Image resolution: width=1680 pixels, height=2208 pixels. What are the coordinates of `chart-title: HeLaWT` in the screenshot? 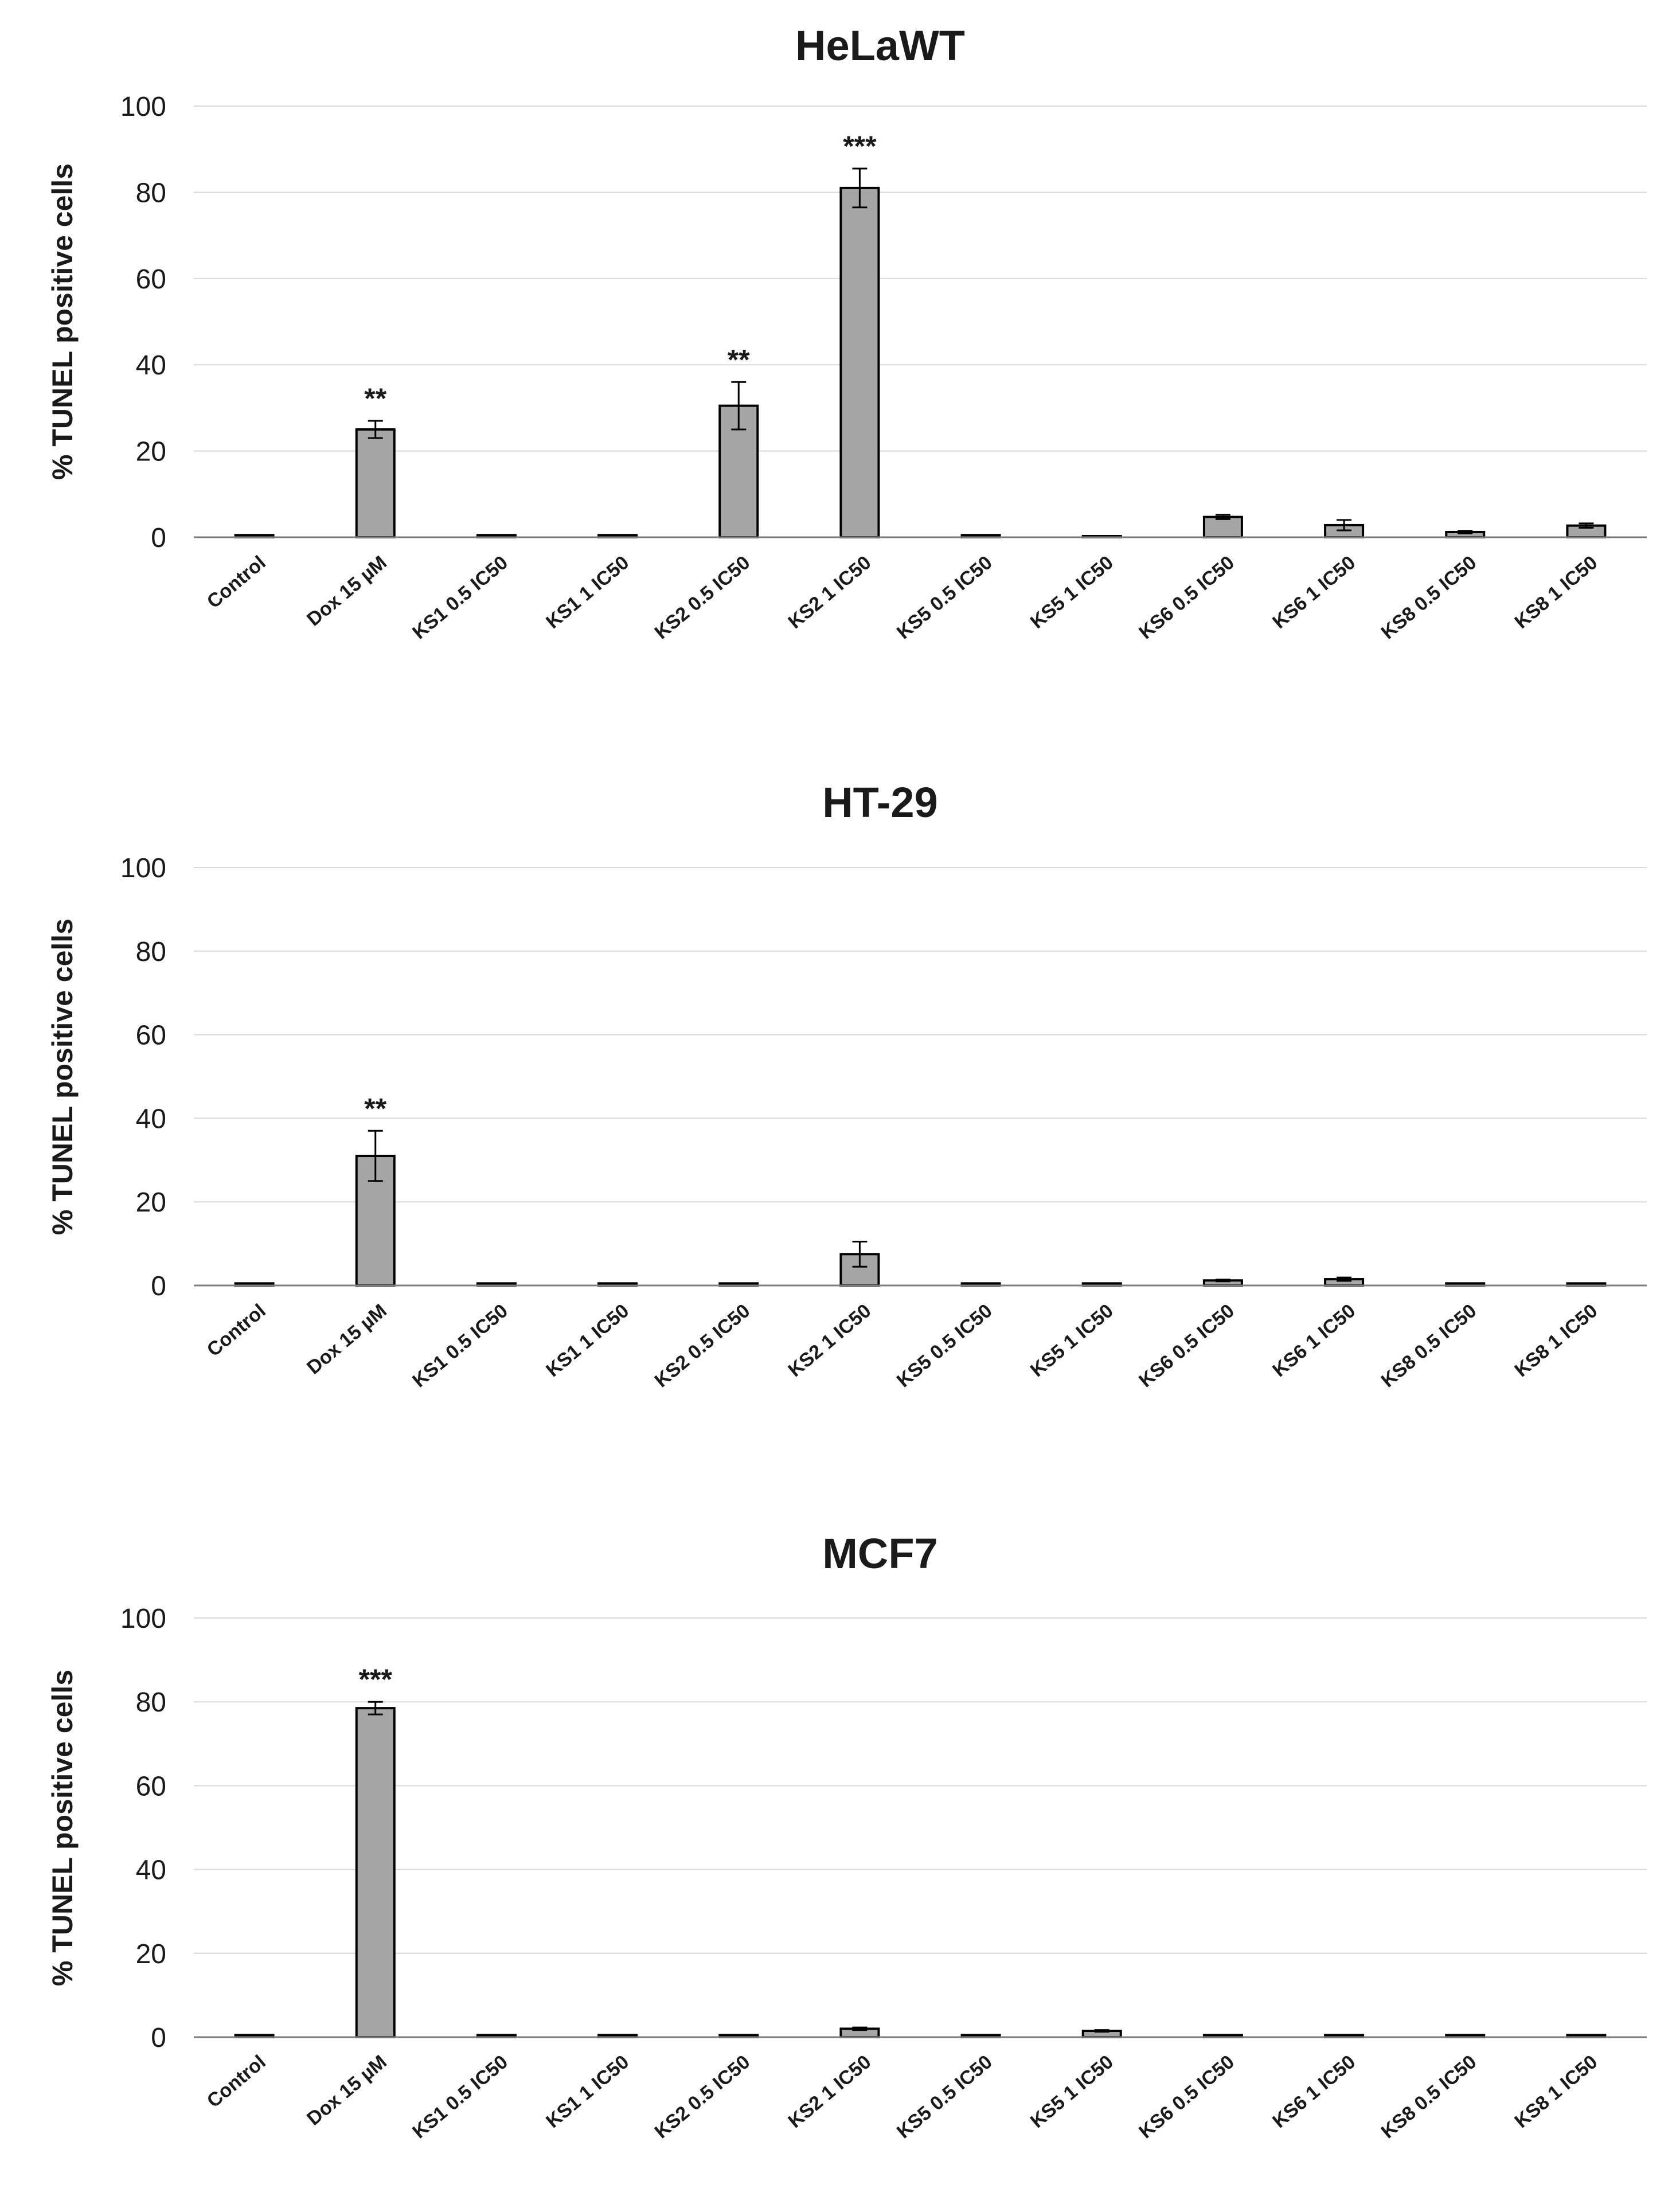 It's located at (880, 45).